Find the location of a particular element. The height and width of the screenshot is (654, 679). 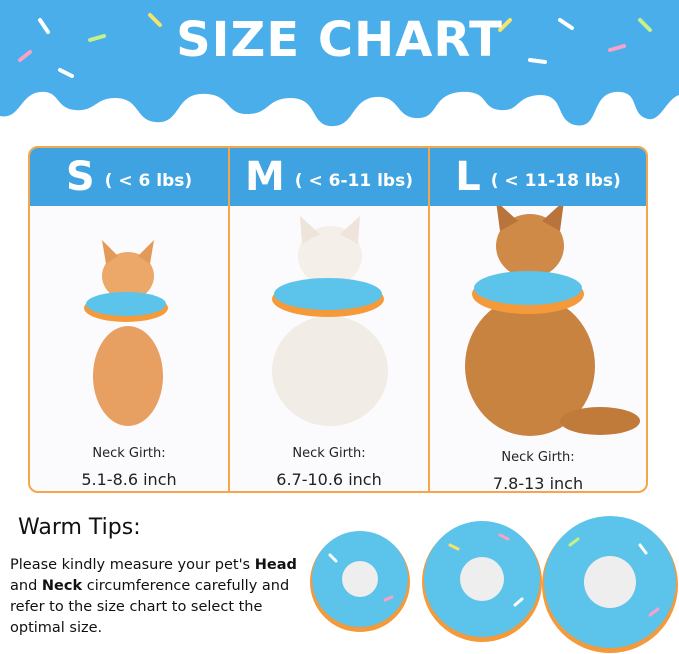

neck-girth-value: 5.1-8.6 inch is located at coordinates (129, 479).